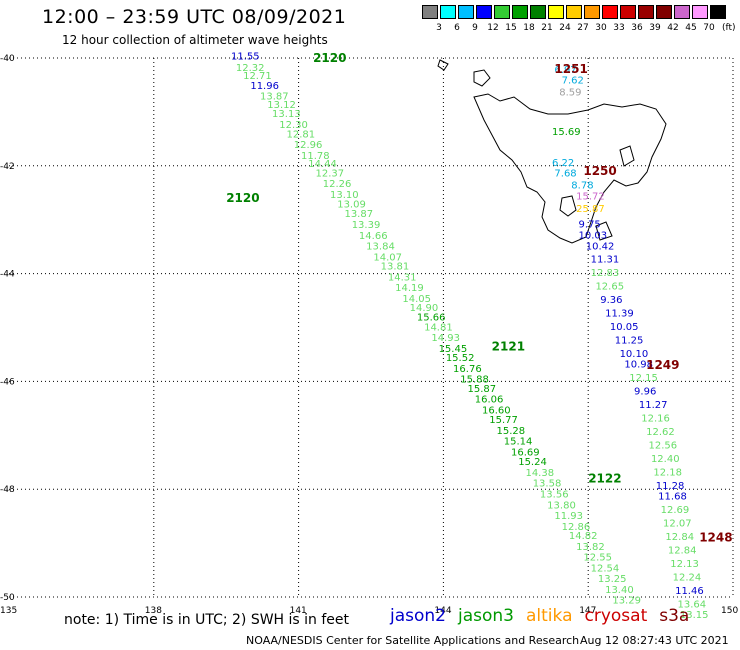 This screenshot has width=740, height=650. I want to click on lon-tick-label: 144, so click(442, 611).